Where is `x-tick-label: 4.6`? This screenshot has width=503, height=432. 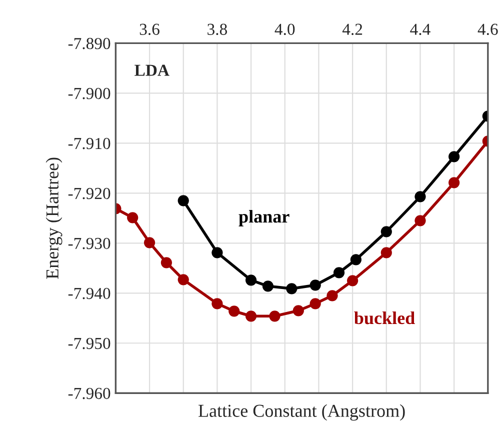
x-tick-label: 4.6 is located at coordinates (488, 30).